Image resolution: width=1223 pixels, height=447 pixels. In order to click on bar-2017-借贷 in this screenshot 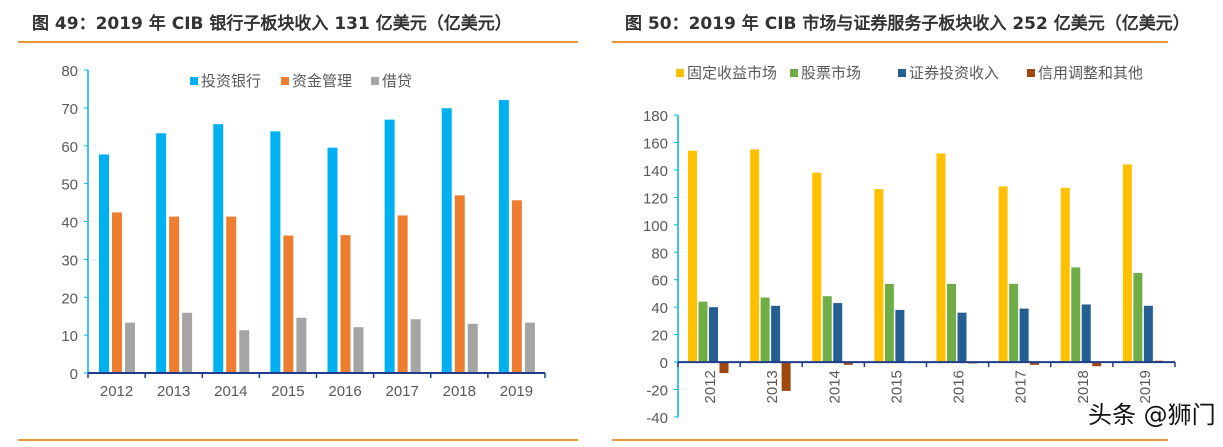, I will do `click(415, 346)`.